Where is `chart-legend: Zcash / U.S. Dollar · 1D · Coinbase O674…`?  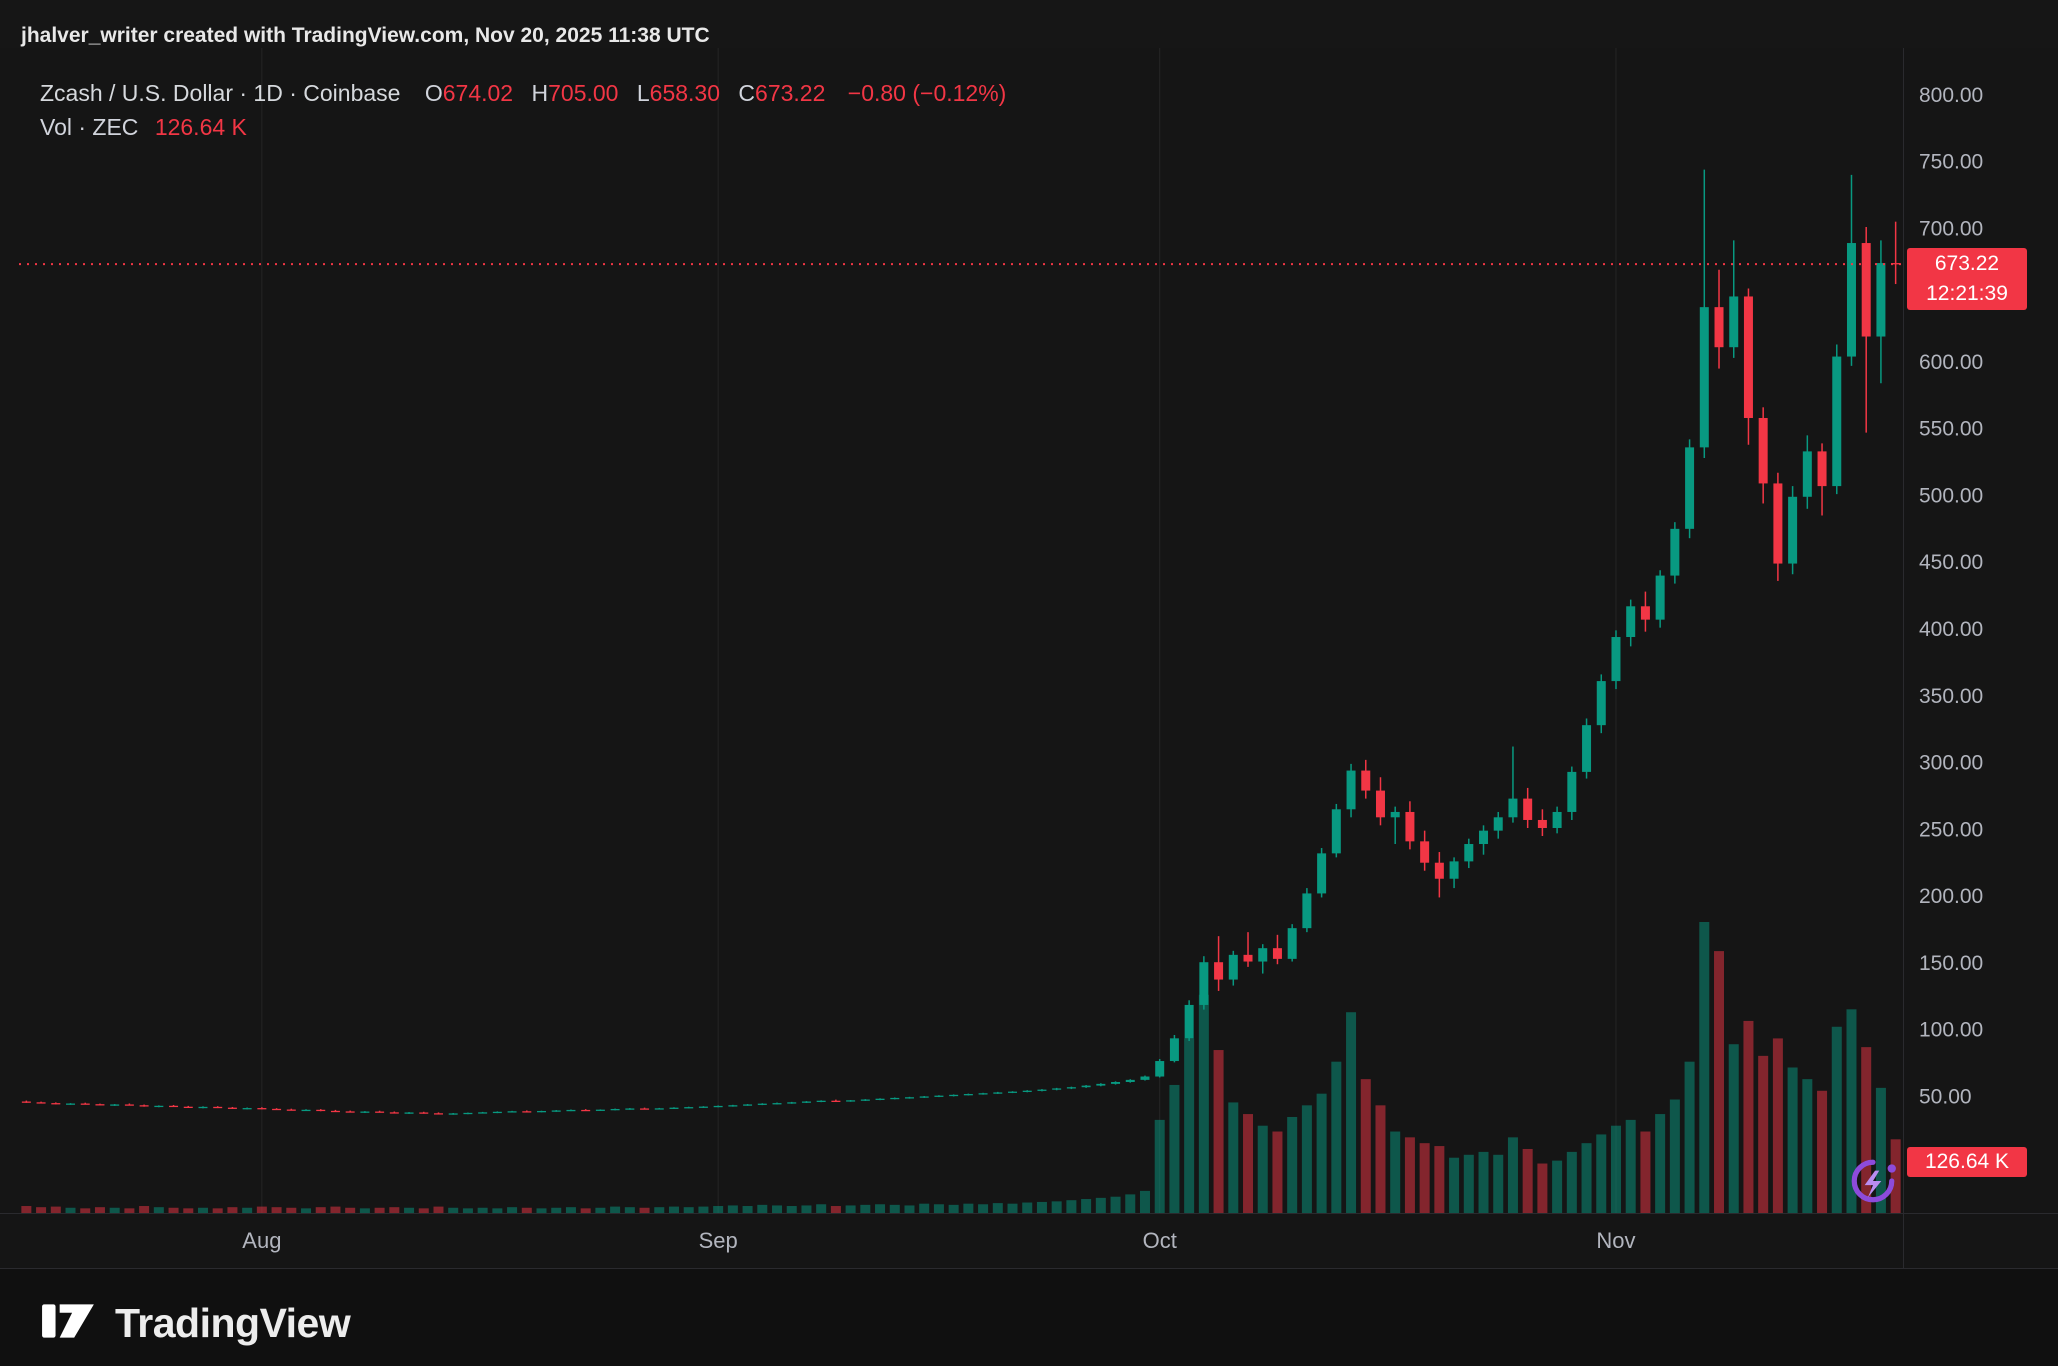
chart-legend: Zcash / U.S. Dollar · 1D · Coinbase O674… is located at coordinates (523, 110).